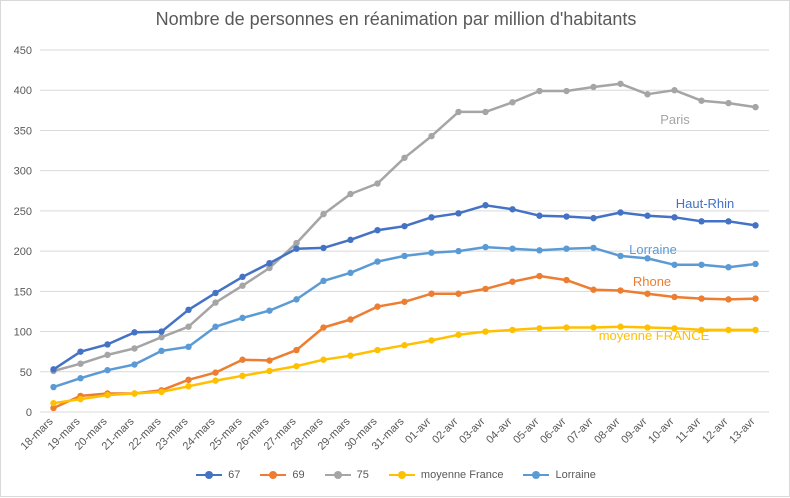  I want to click on legend-item: 67, so click(218, 475).